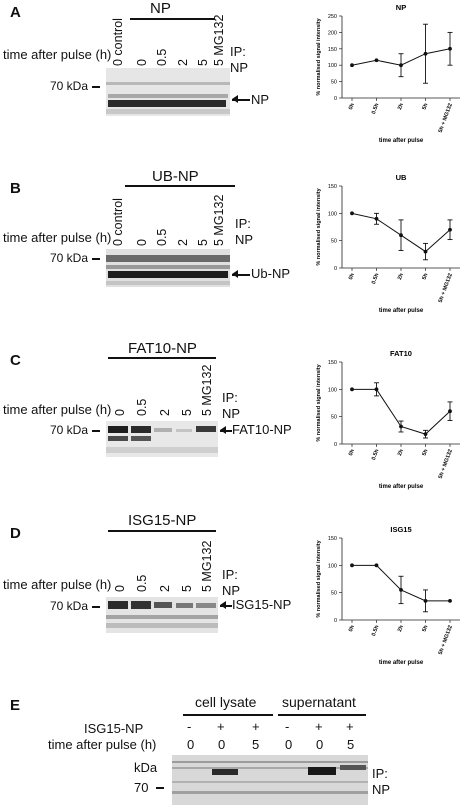 Image resolution: width=474 pixels, height=805 pixels. What do you see at coordinates (15, 533) in the screenshot?
I see `panel-letter: D` at bounding box center [15, 533].